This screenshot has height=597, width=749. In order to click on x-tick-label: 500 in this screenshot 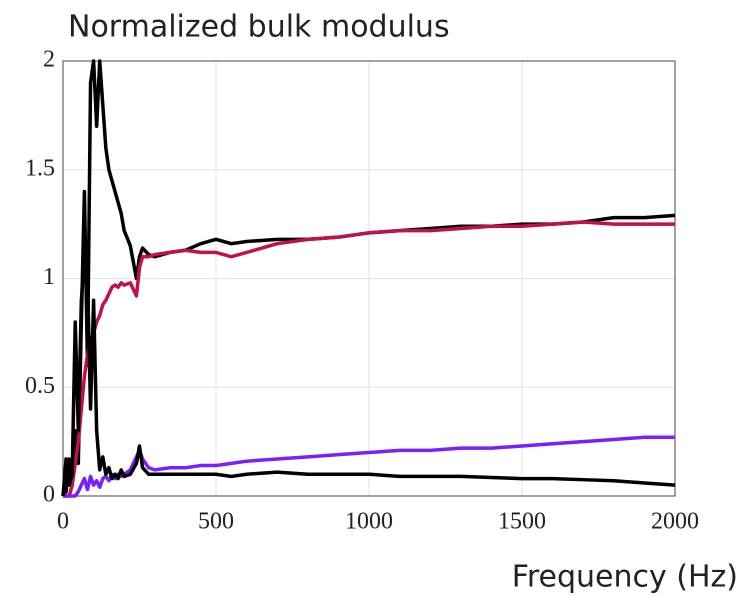, I will do `click(216, 522)`.